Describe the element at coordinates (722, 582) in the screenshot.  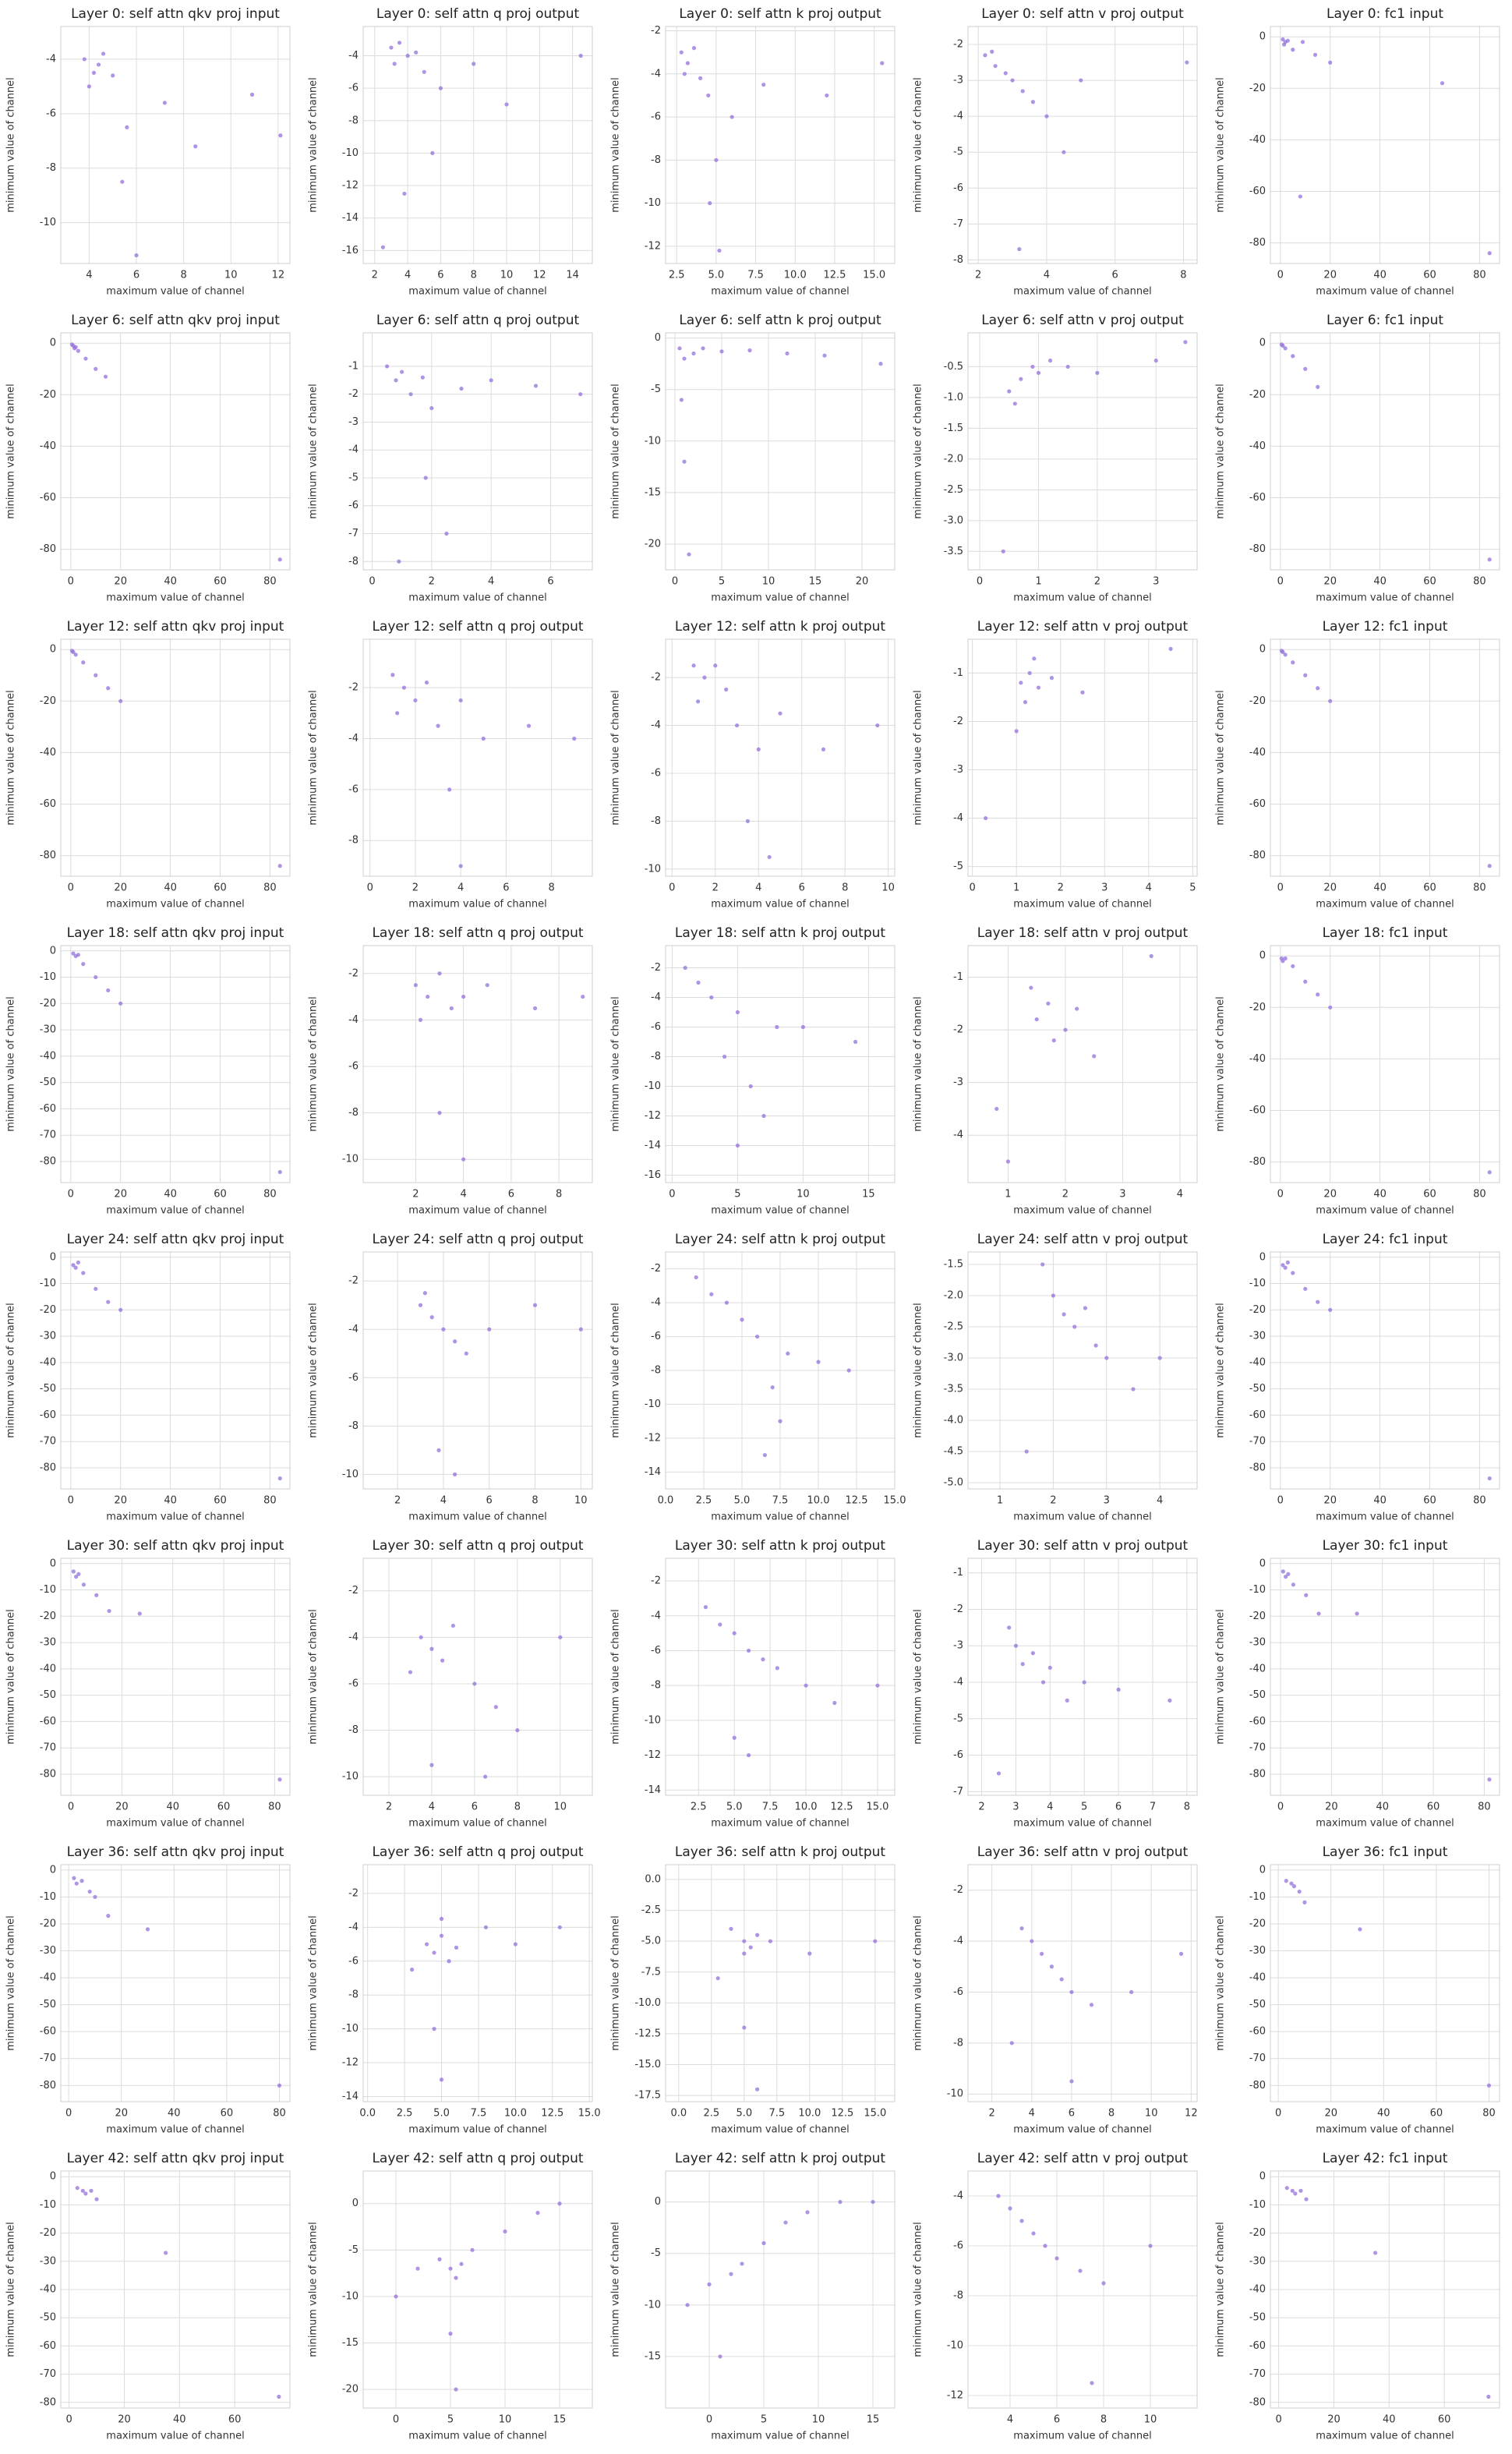
I see `x-tick-label: 5` at that location.